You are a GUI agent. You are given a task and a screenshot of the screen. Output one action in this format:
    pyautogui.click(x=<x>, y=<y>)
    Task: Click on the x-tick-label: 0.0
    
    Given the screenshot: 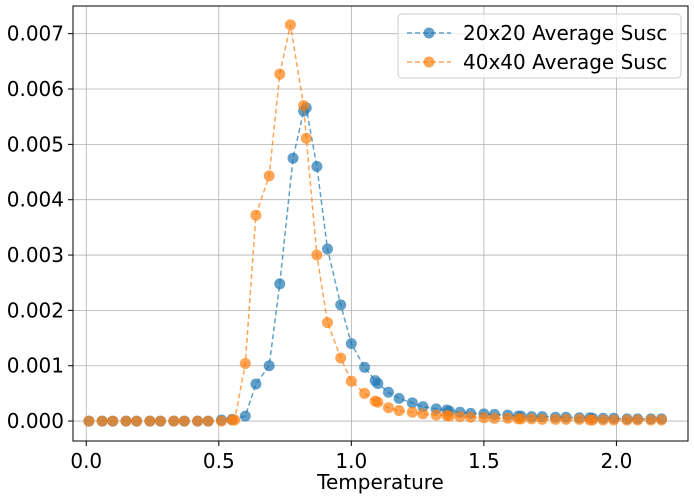 What is the action you would take?
    pyautogui.click(x=86, y=461)
    